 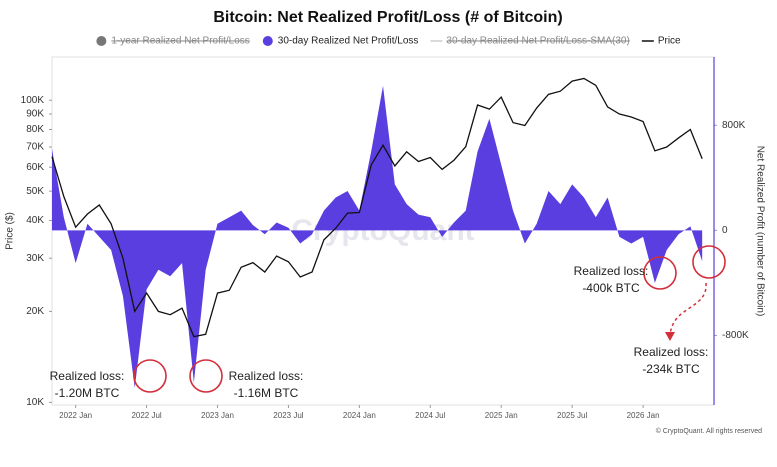 What do you see at coordinates (501, 415) in the screenshot?
I see `x-tick-label: 2025 Jan` at bounding box center [501, 415].